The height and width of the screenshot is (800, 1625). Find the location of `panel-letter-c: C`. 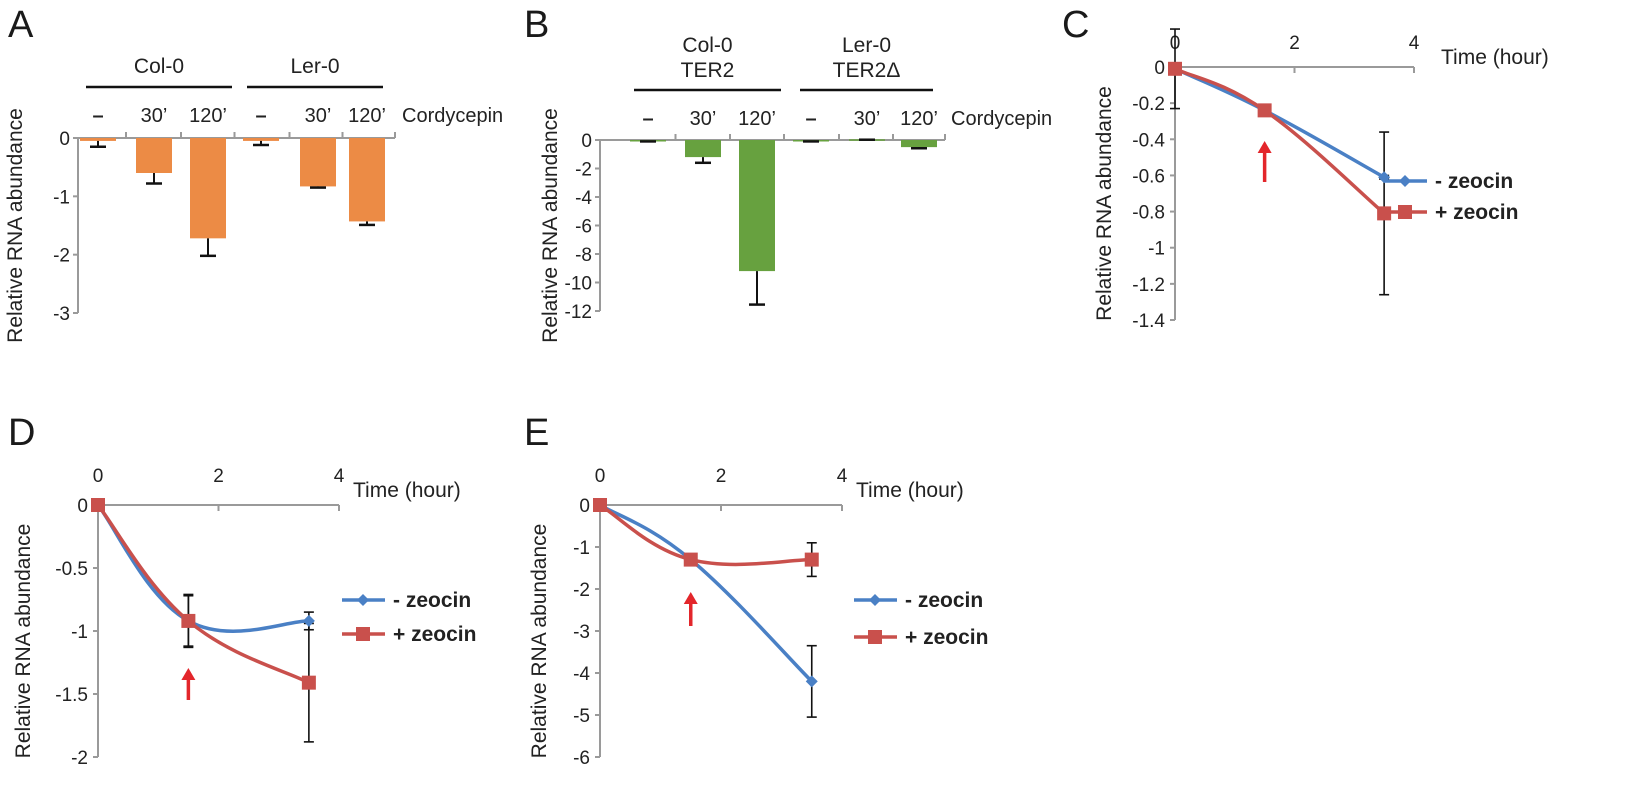

panel-letter-c: C is located at coordinates (1075, 25).